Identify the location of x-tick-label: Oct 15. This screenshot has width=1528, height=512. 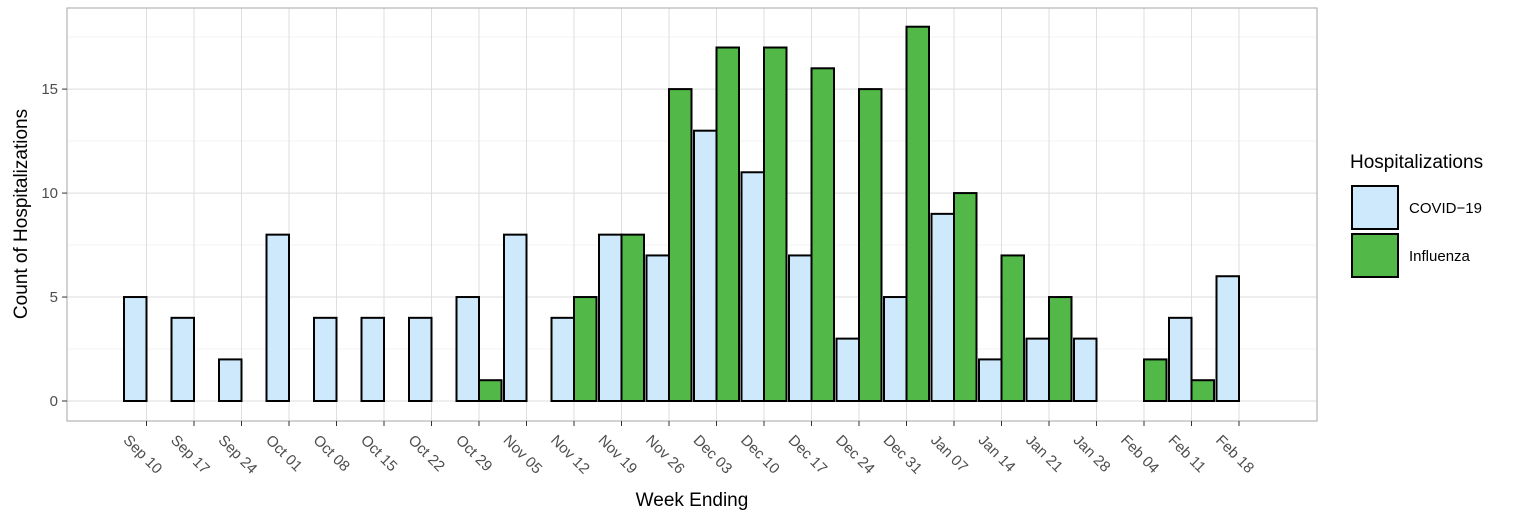
(378, 453).